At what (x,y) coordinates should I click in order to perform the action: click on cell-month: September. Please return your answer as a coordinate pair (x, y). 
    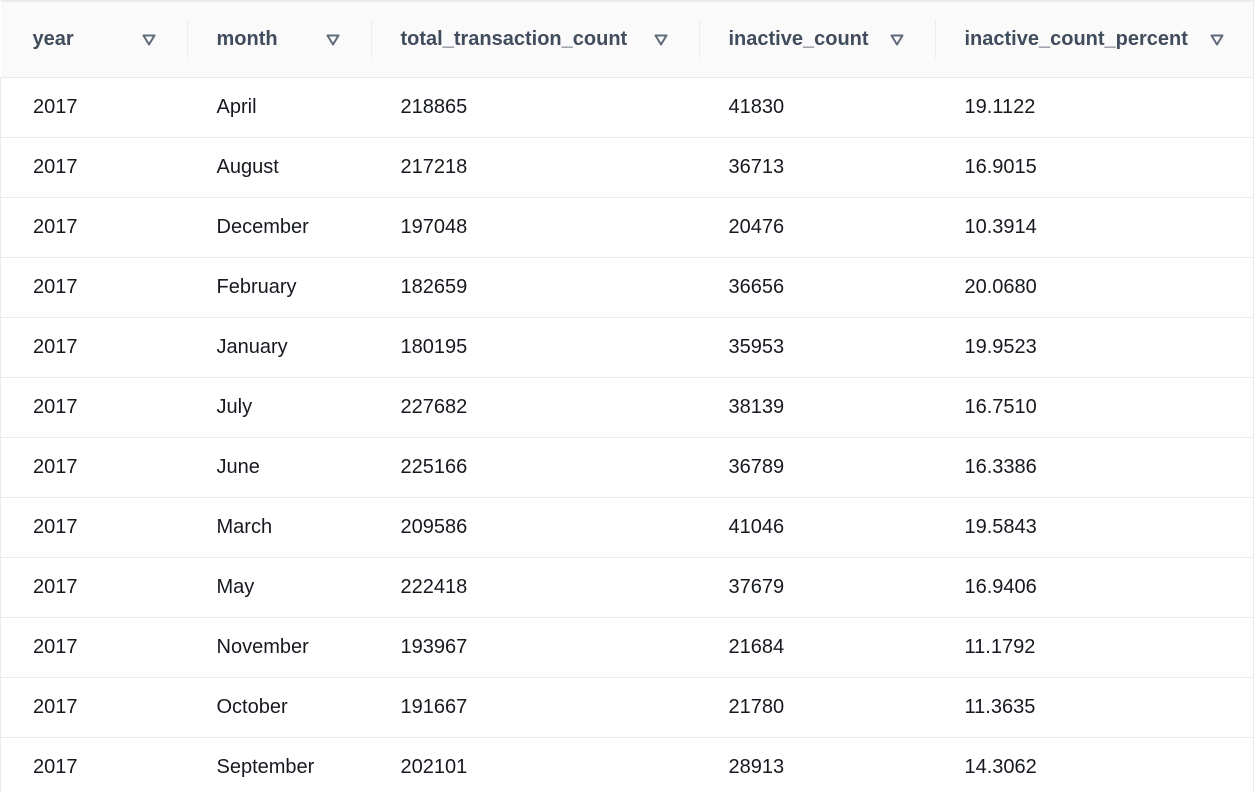
    Looking at the image, I should click on (278, 764).